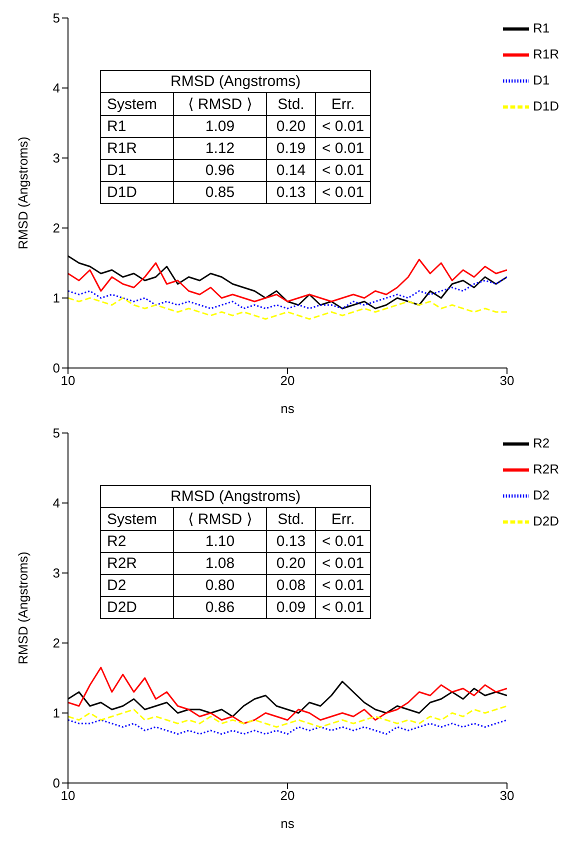 This screenshot has width=583, height=848. Describe the element at coordinates (291, 607) in the screenshot. I see `annotation: 0.09` at that location.